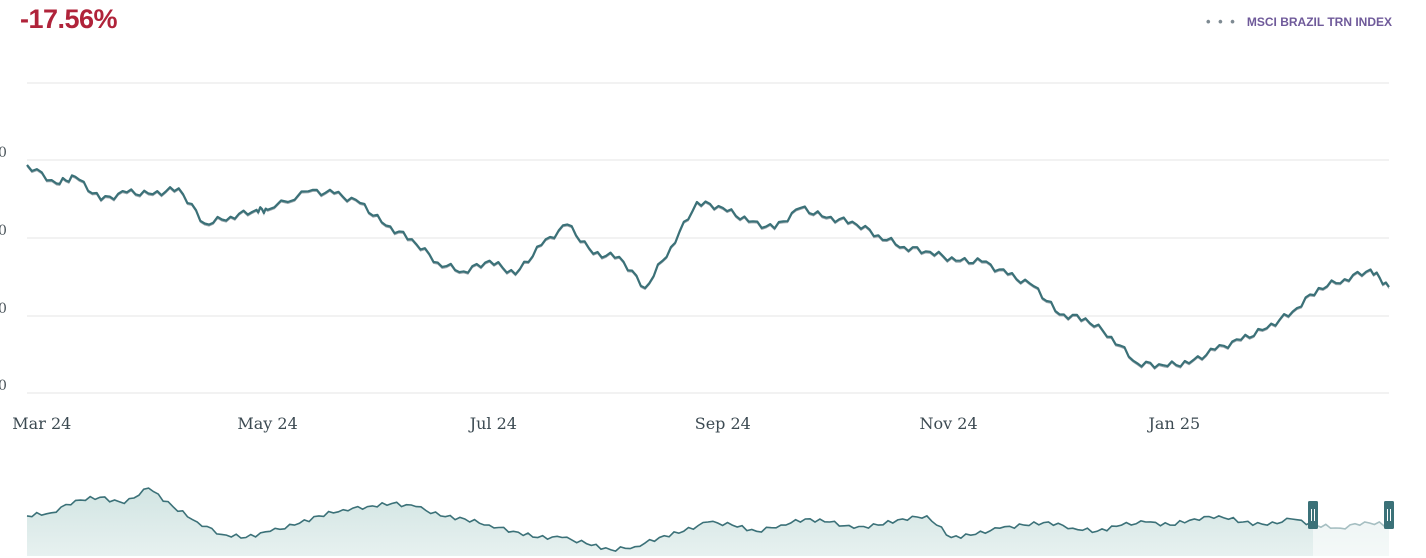  Describe the element at coordinates (723, 423) in the screenshot. I see `x-tick-label: Sep 24` at that location.